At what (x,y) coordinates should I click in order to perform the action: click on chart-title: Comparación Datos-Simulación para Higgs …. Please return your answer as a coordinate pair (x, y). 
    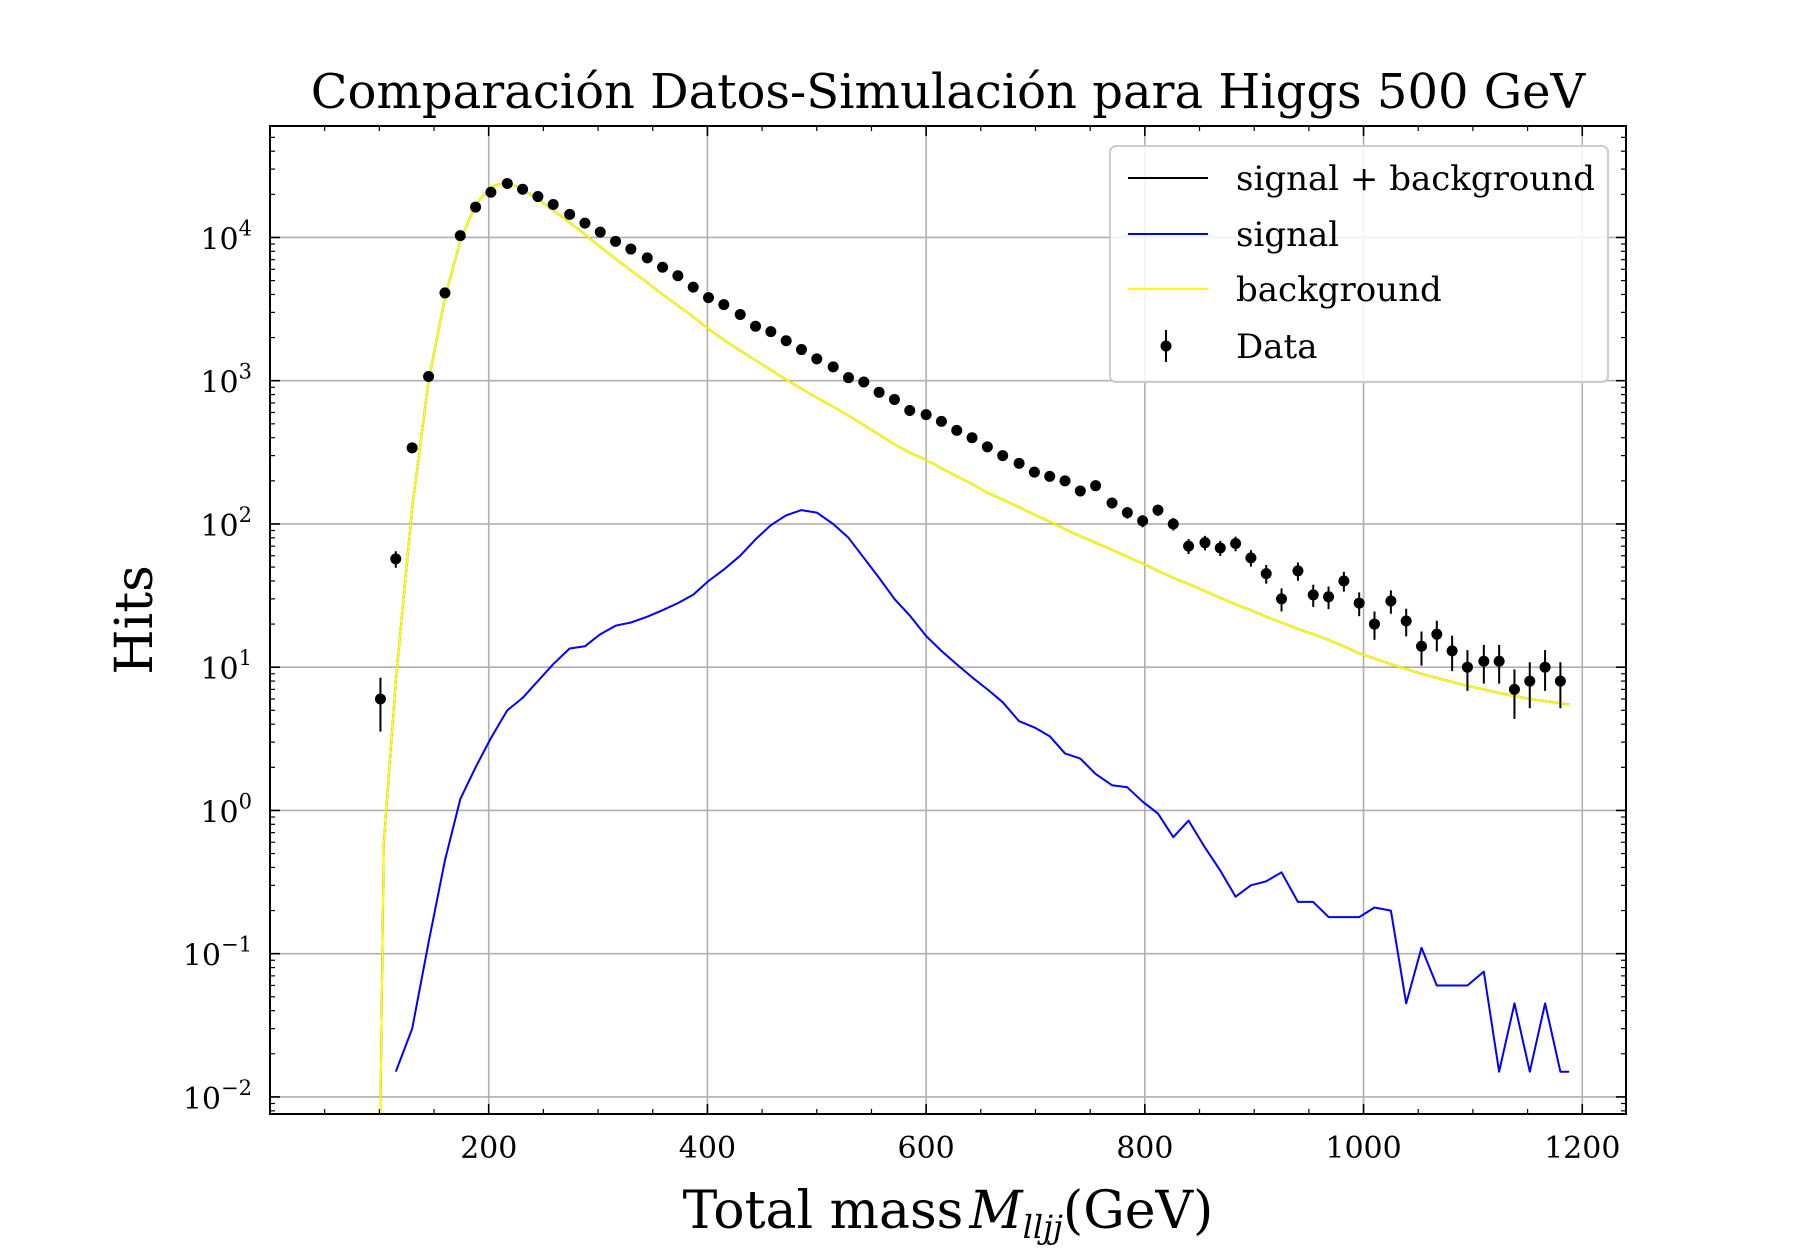
    Looking at the image, I should click on (949, 92).